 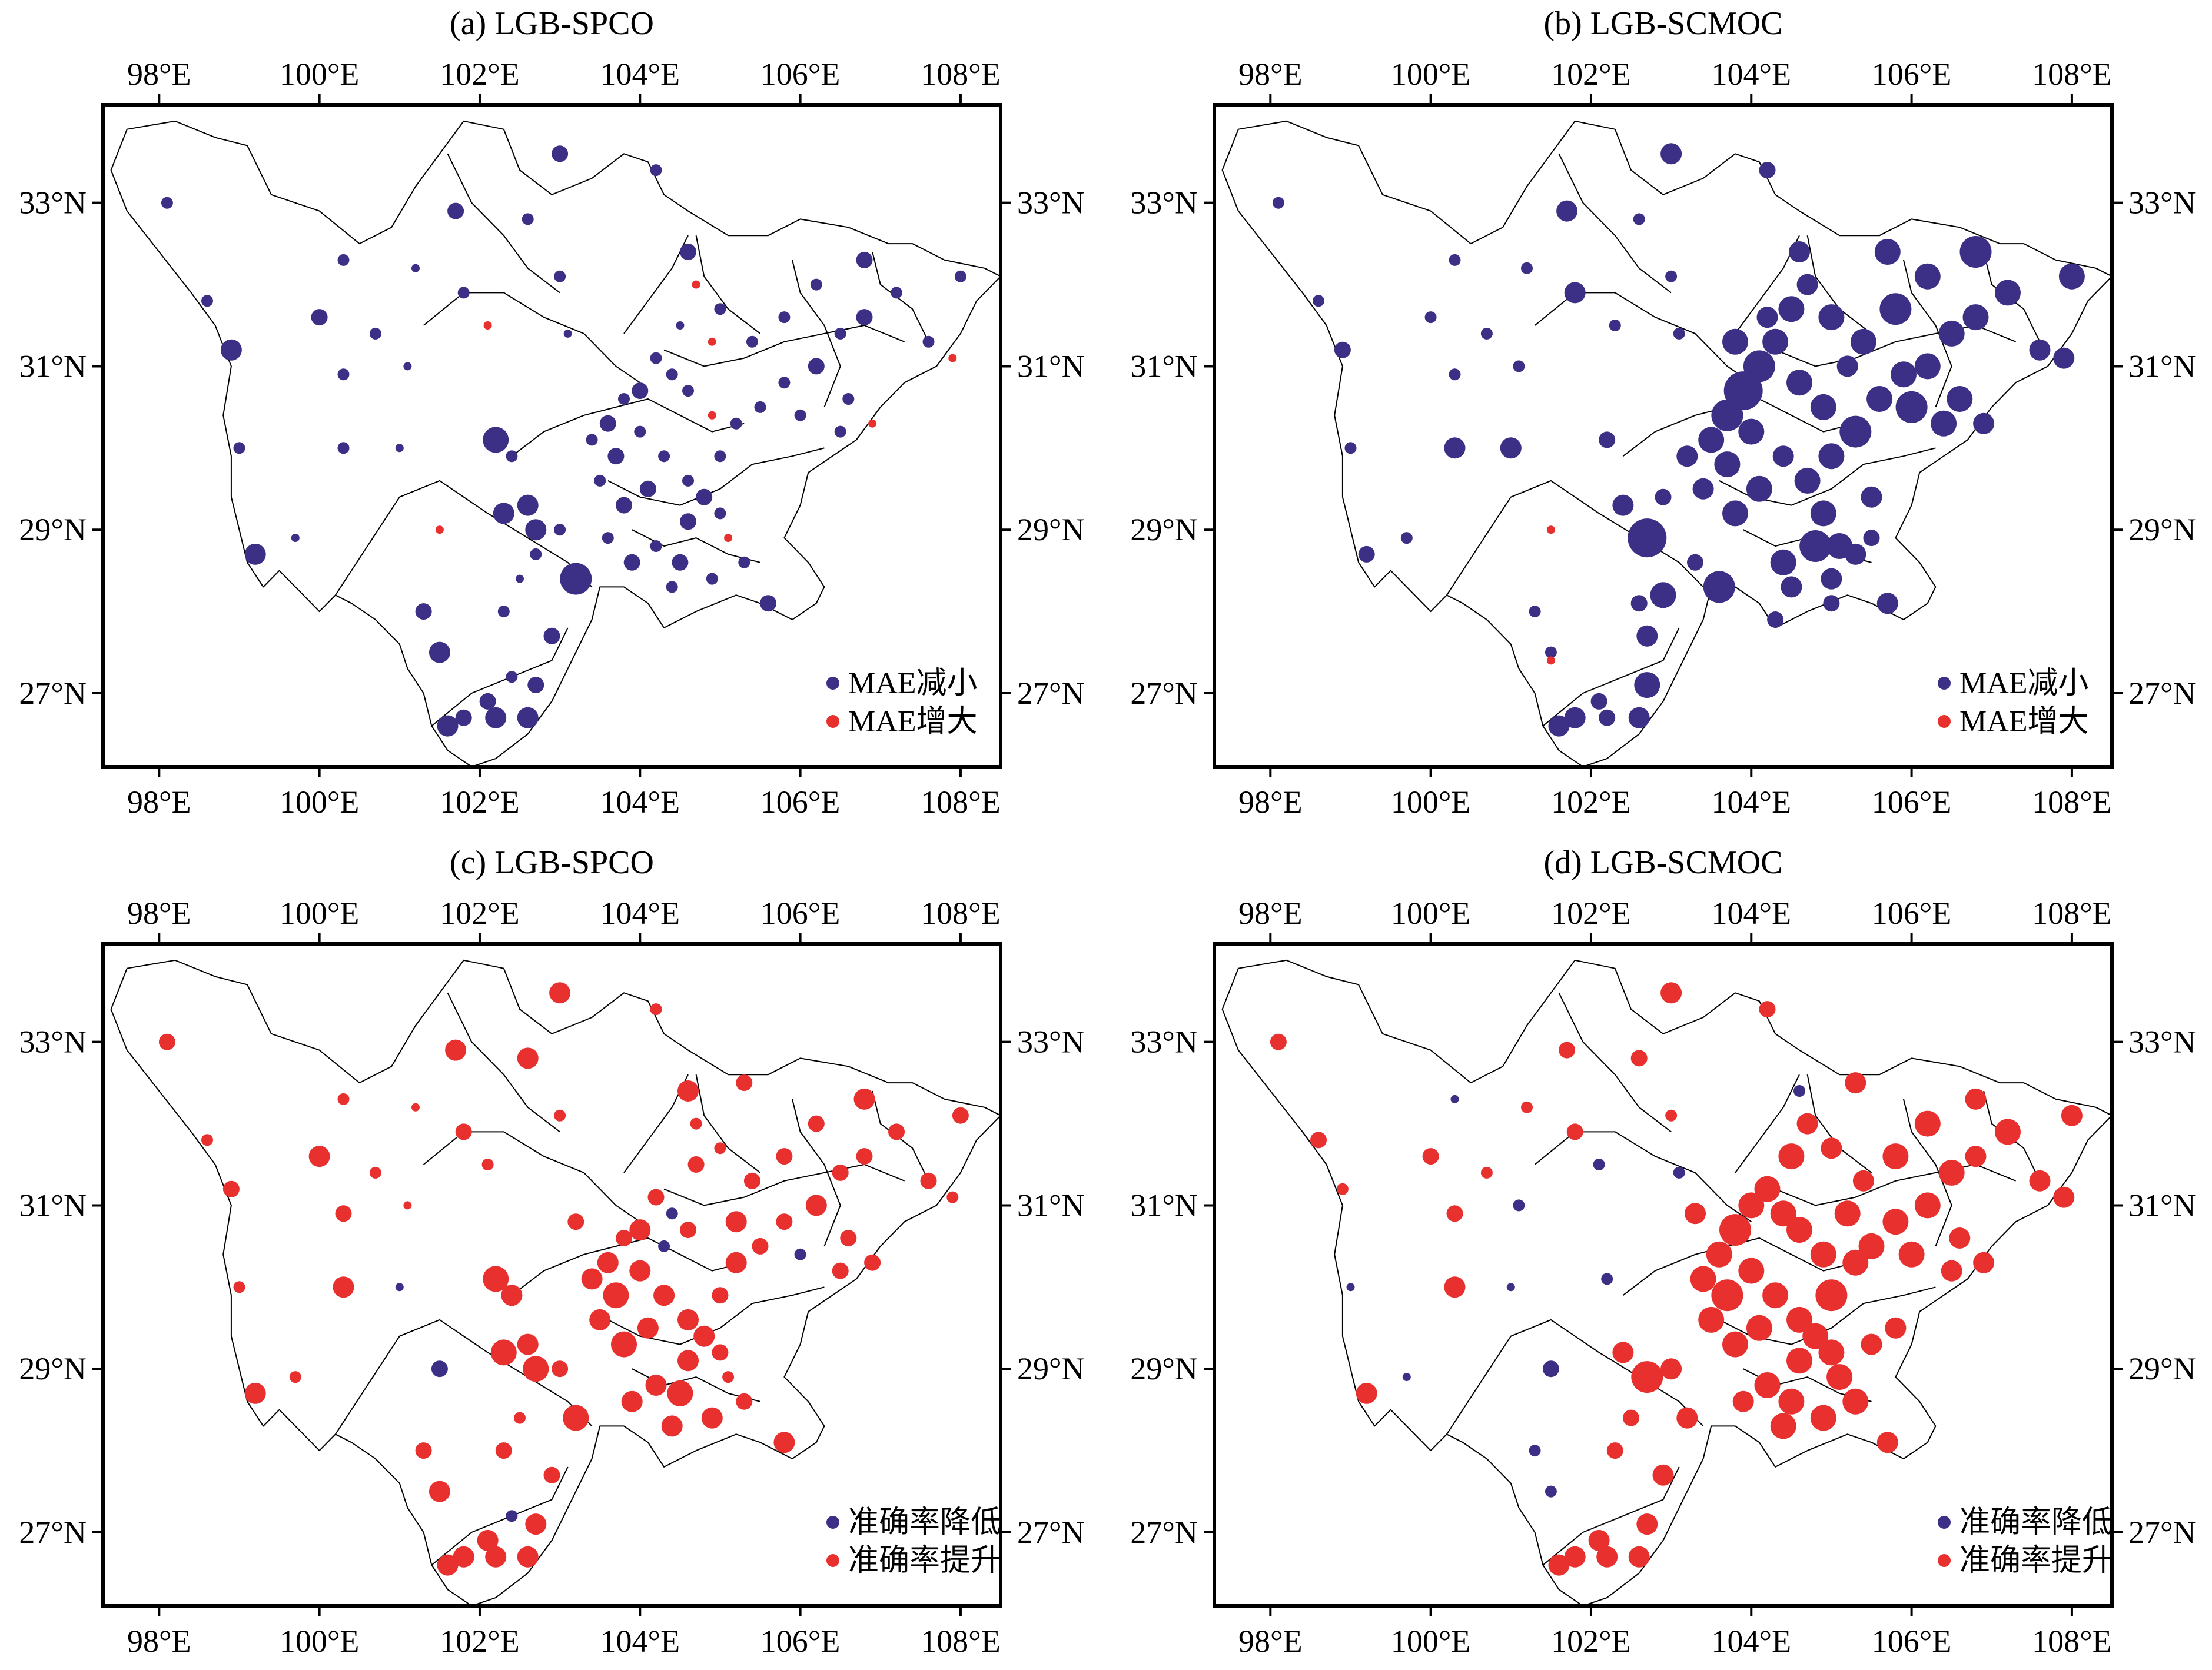 I want to click on lat-tick-label: 31°N, so click(x=1051, y=1205).